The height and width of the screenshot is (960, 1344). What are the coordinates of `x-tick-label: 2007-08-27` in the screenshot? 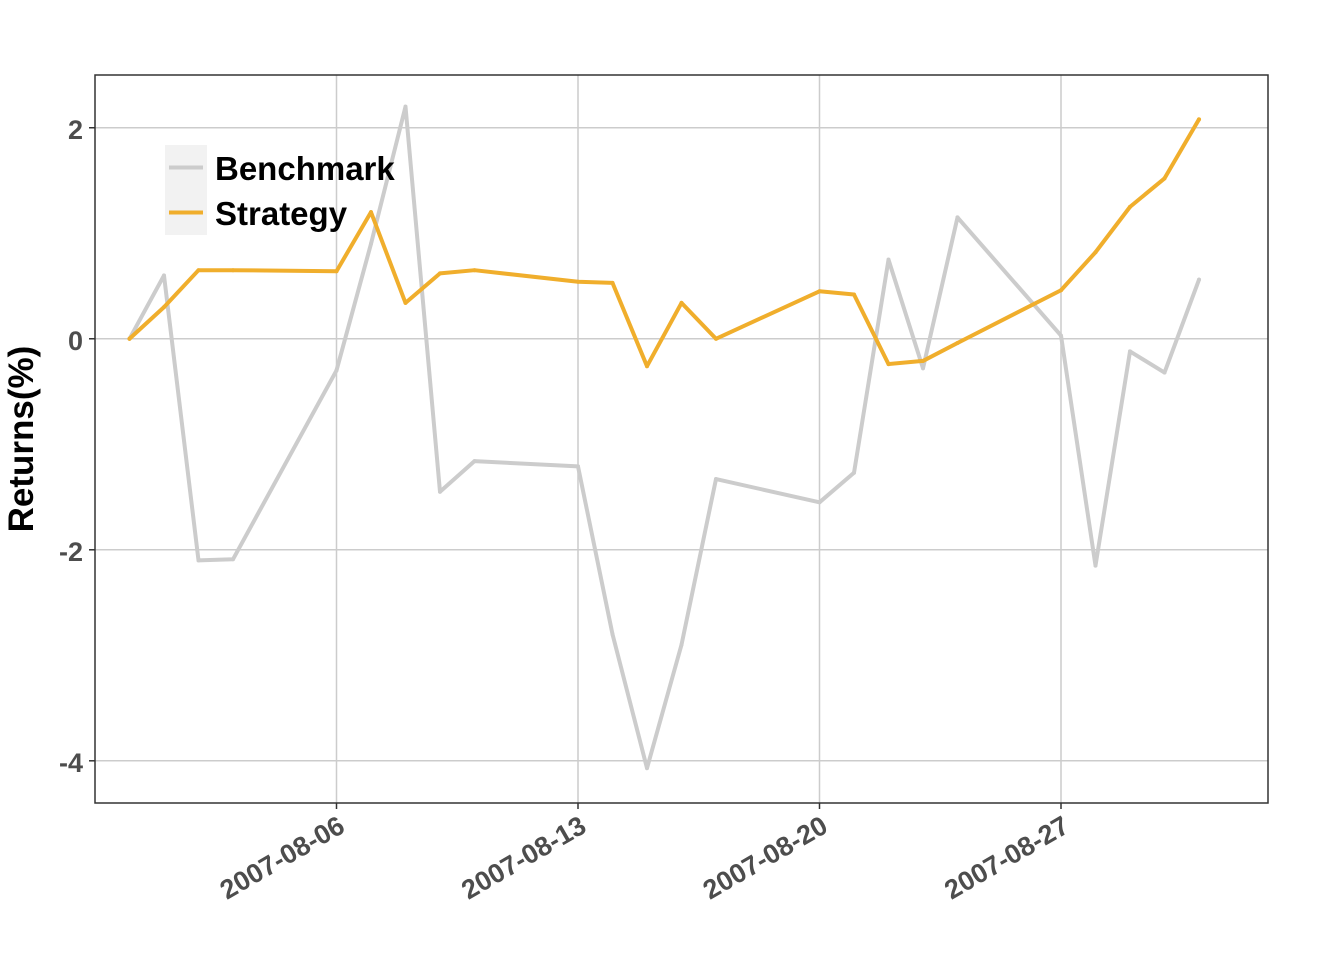 It's located at (1006, 857).